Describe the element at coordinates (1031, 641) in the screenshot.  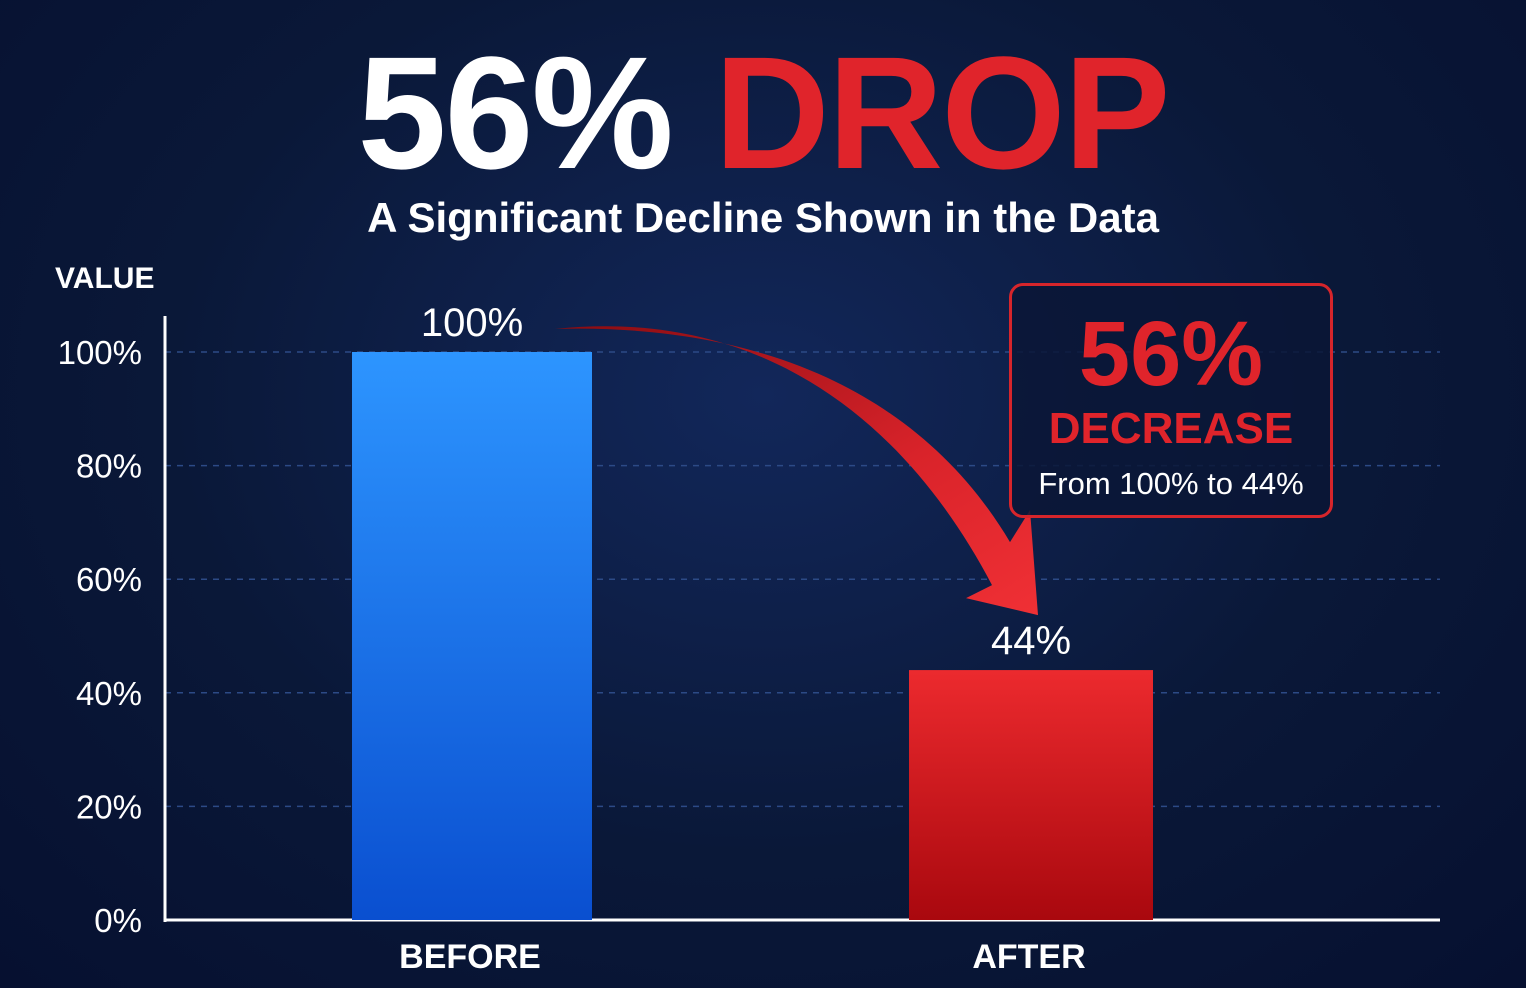
I see `bar-value-label: 44%` at that location.